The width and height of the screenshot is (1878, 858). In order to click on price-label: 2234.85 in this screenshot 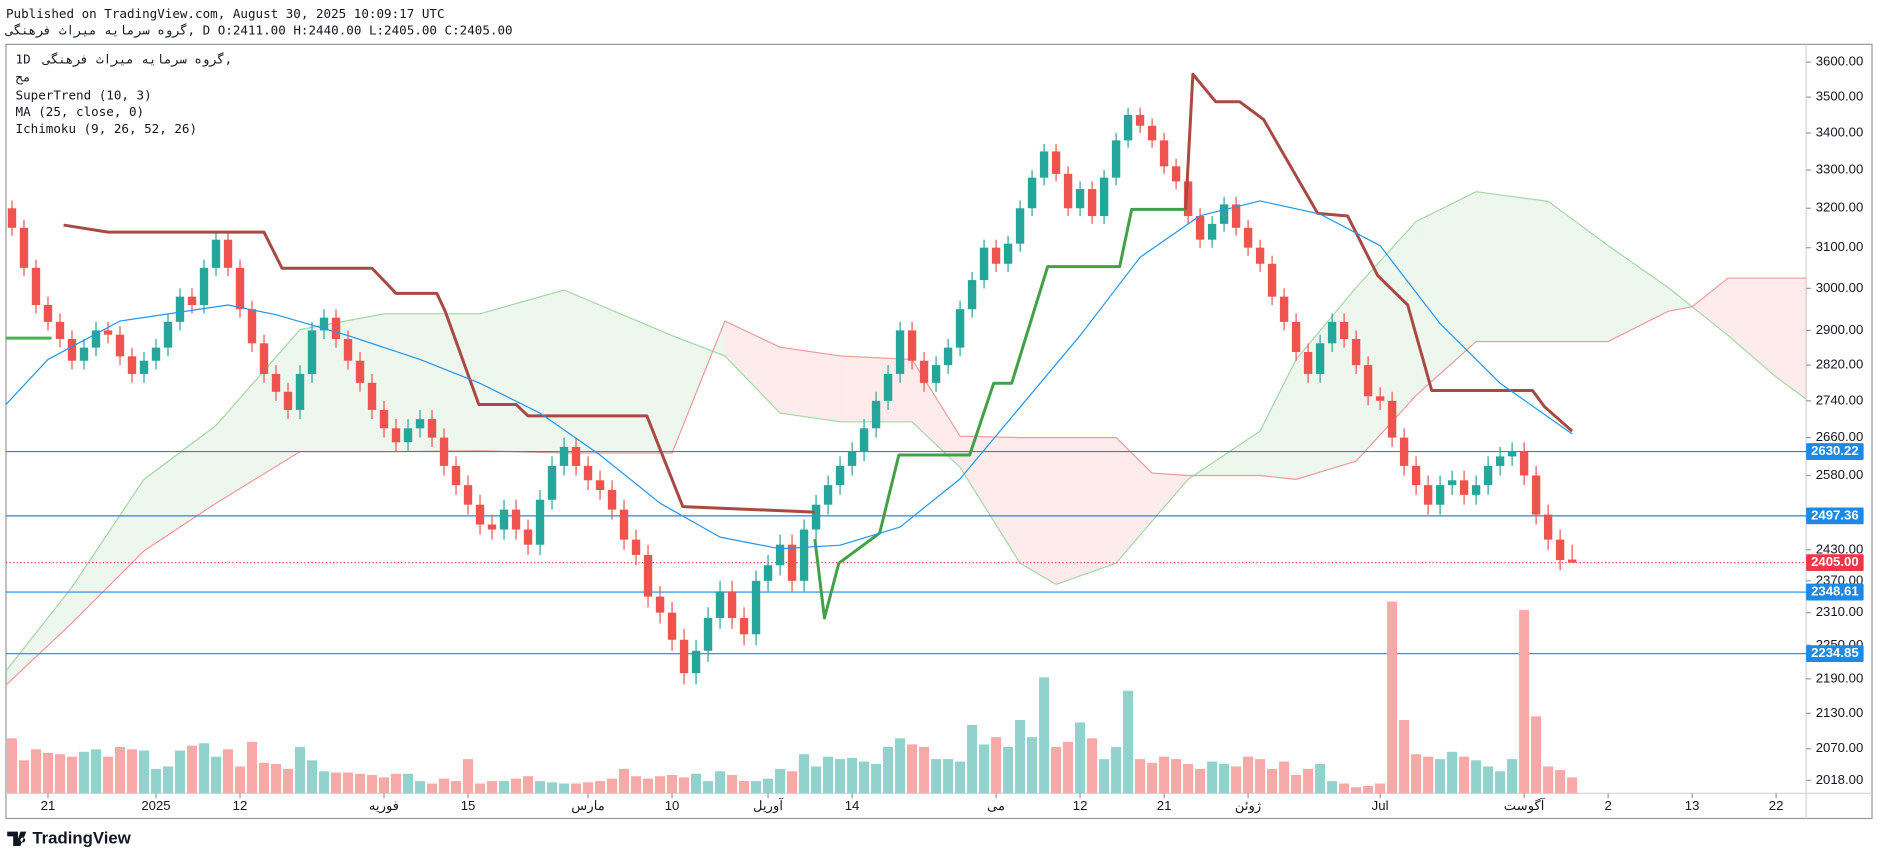, I will do `click(1835, 652)`.